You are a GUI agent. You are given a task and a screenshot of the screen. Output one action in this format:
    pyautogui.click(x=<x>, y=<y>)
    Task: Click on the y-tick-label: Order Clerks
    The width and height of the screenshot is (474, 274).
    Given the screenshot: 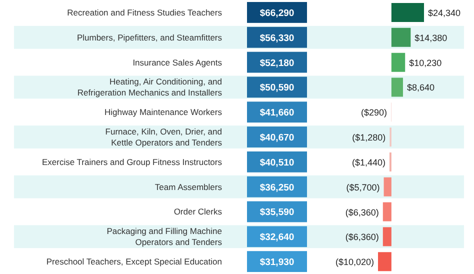 What is the action you would take?
    pyautogui.click(x=198, y=211)
    